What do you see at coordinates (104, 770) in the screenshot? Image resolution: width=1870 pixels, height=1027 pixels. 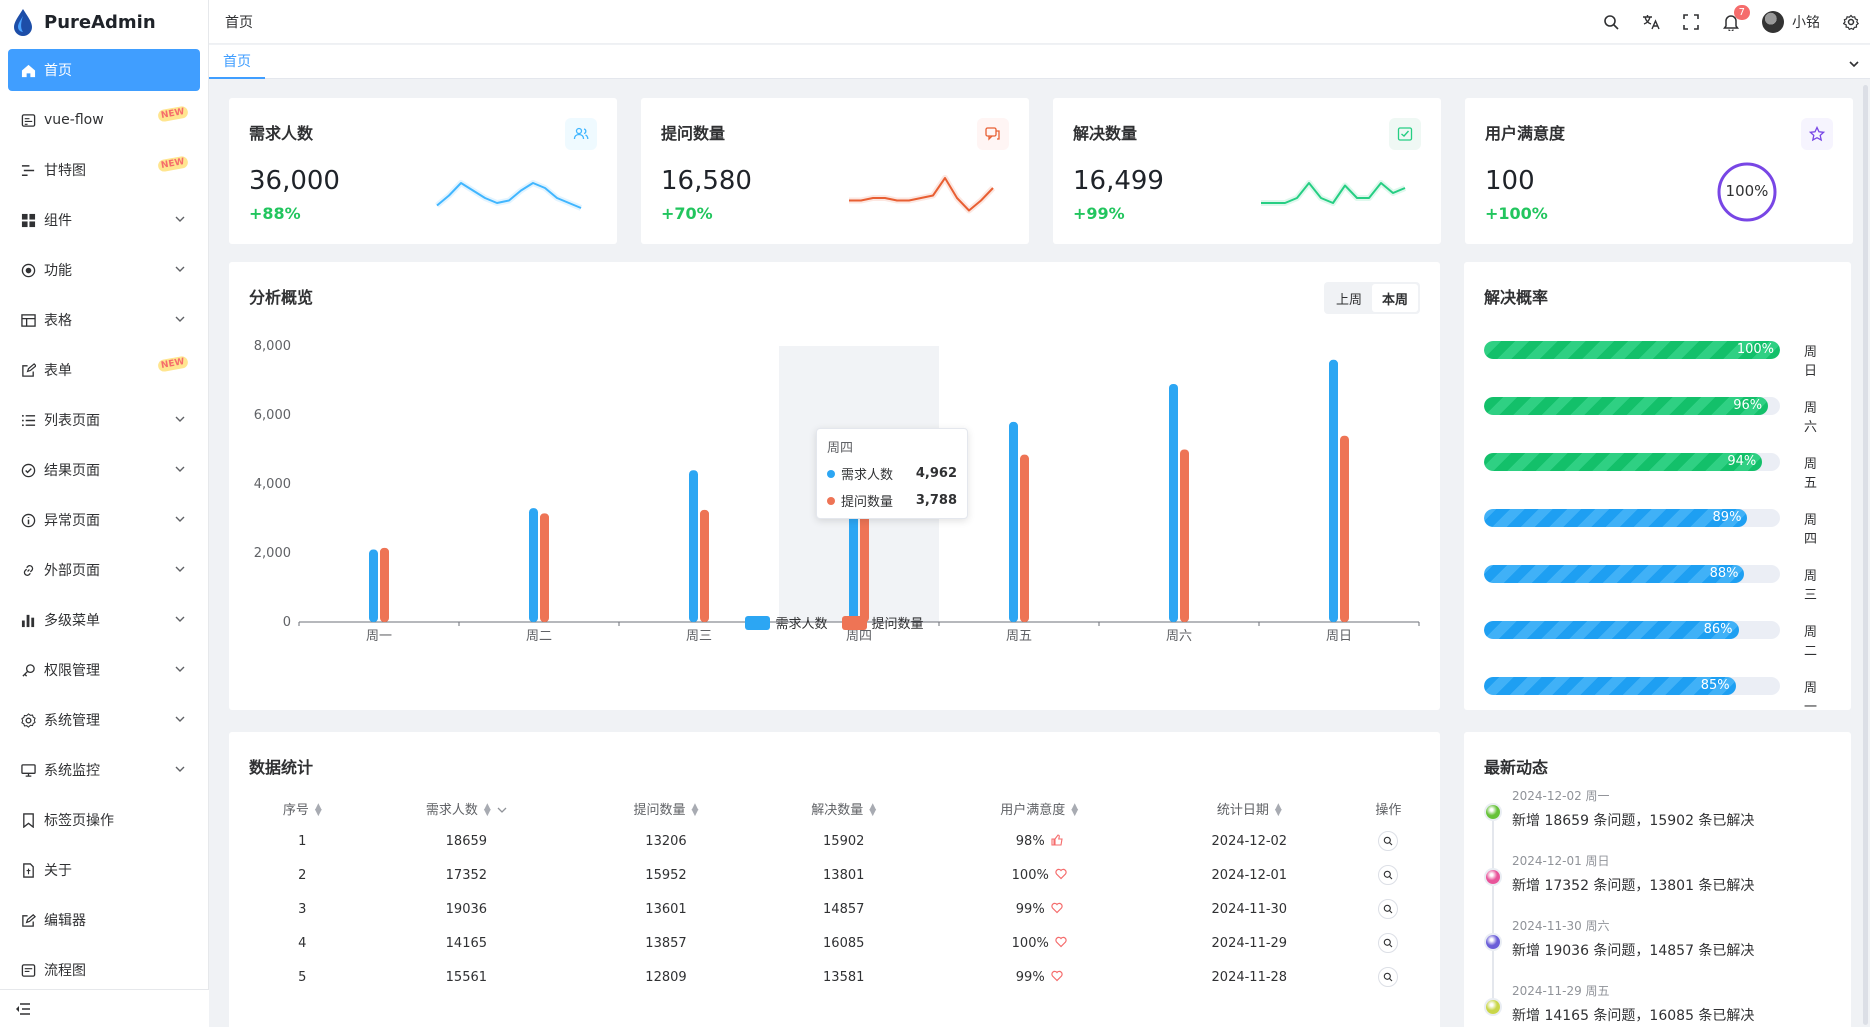 I see `sidebar-item: 系统监控` at bounding box center [104, 770].